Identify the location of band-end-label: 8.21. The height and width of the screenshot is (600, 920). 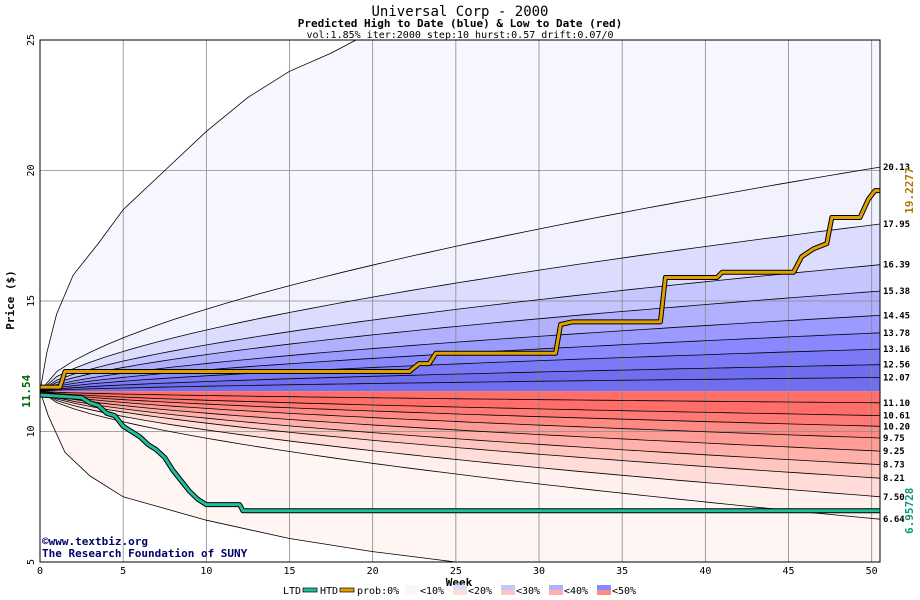
(894, 479).